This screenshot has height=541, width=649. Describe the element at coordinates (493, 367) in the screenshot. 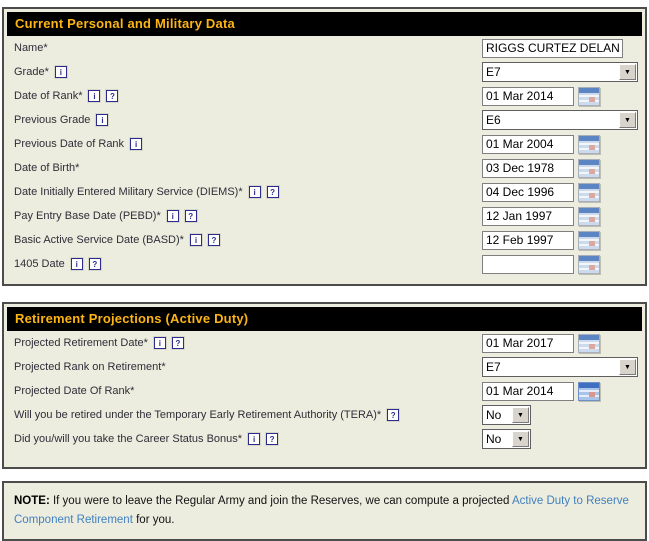

I see `projected-rank-select-value: E7` at that location.